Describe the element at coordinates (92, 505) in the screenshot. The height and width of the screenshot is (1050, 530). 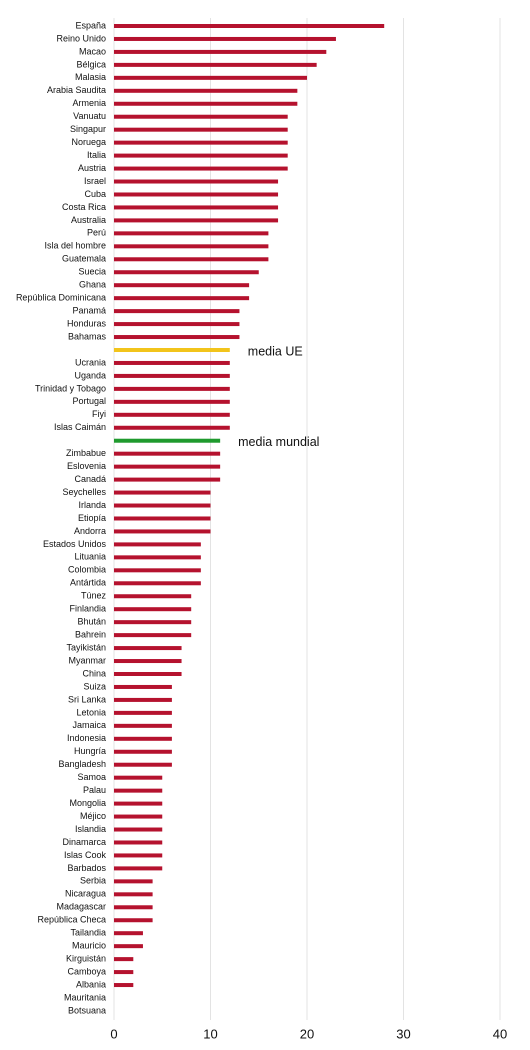
I see `y-tick-label: Irlanda` at that location.